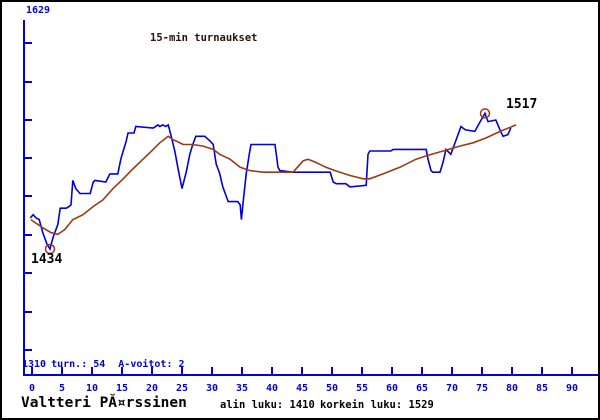 This screenshot has height=420, width=600. I want to click on annotation-low-point: 1434, so click(47, 259).